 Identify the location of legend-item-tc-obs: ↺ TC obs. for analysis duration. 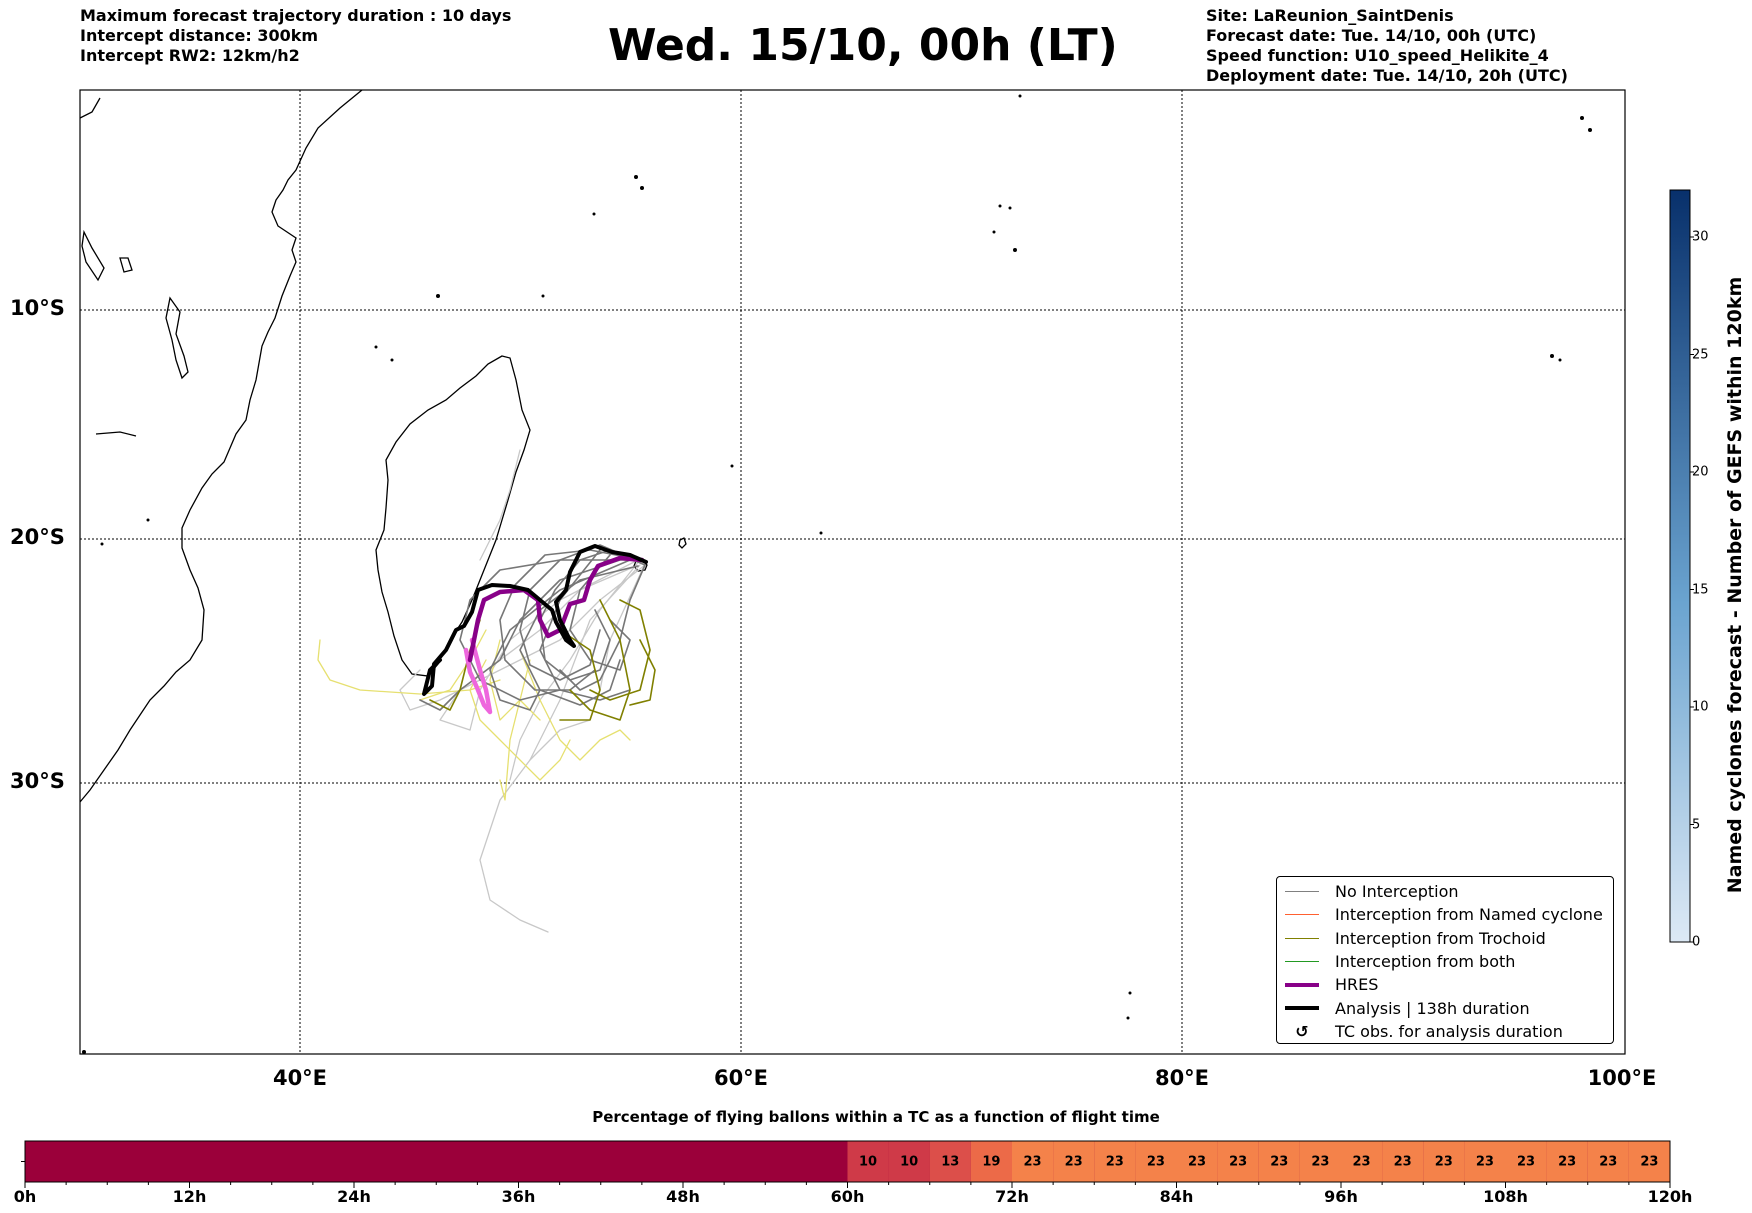
(1445, 1031).